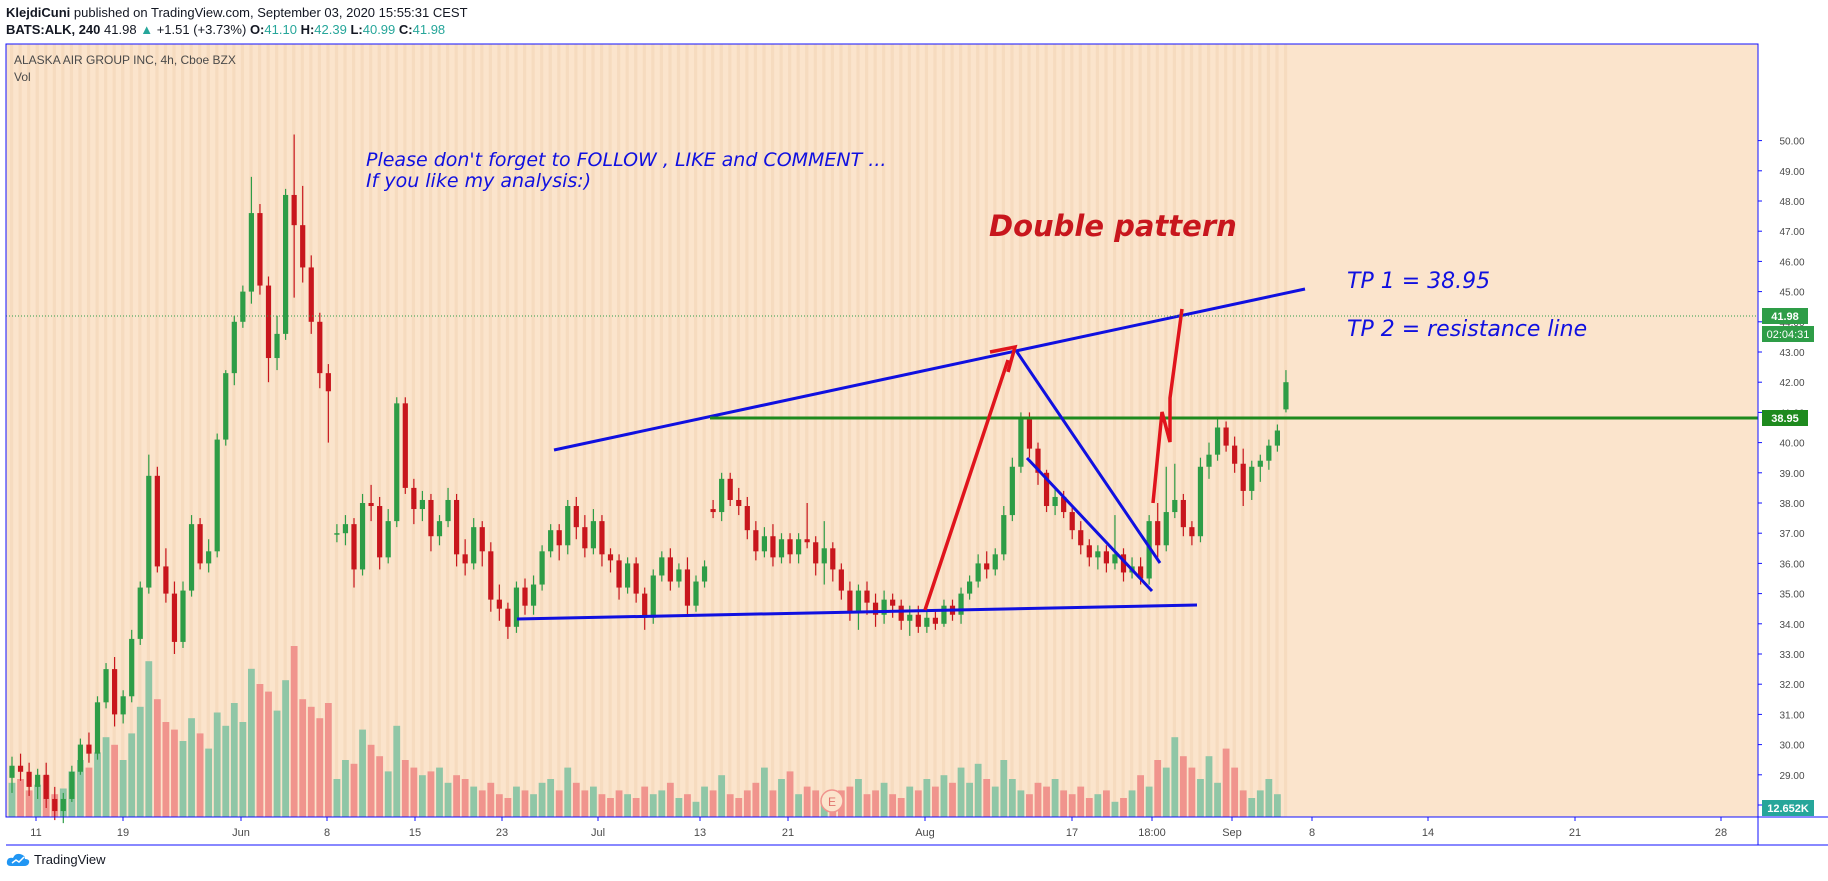 The height and width of the screenshot is (881, 1828). I want to click on price-tick-label: 42.00, so click(1791, 383).